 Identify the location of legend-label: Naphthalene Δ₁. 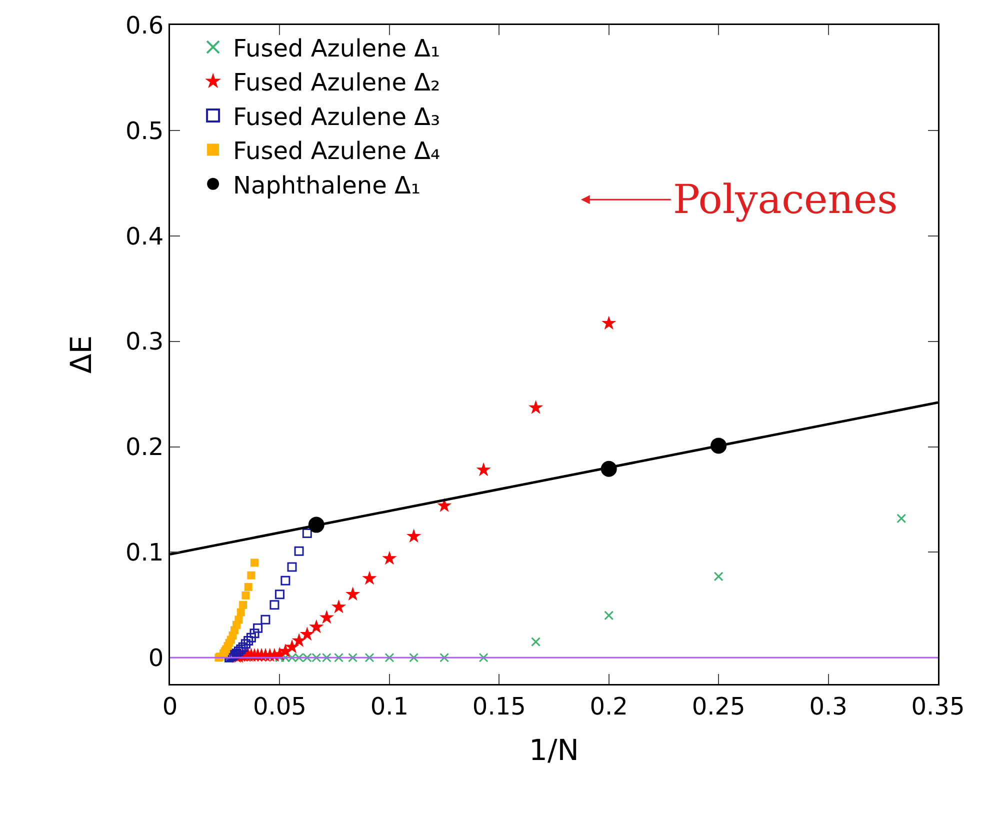
(327, 185).